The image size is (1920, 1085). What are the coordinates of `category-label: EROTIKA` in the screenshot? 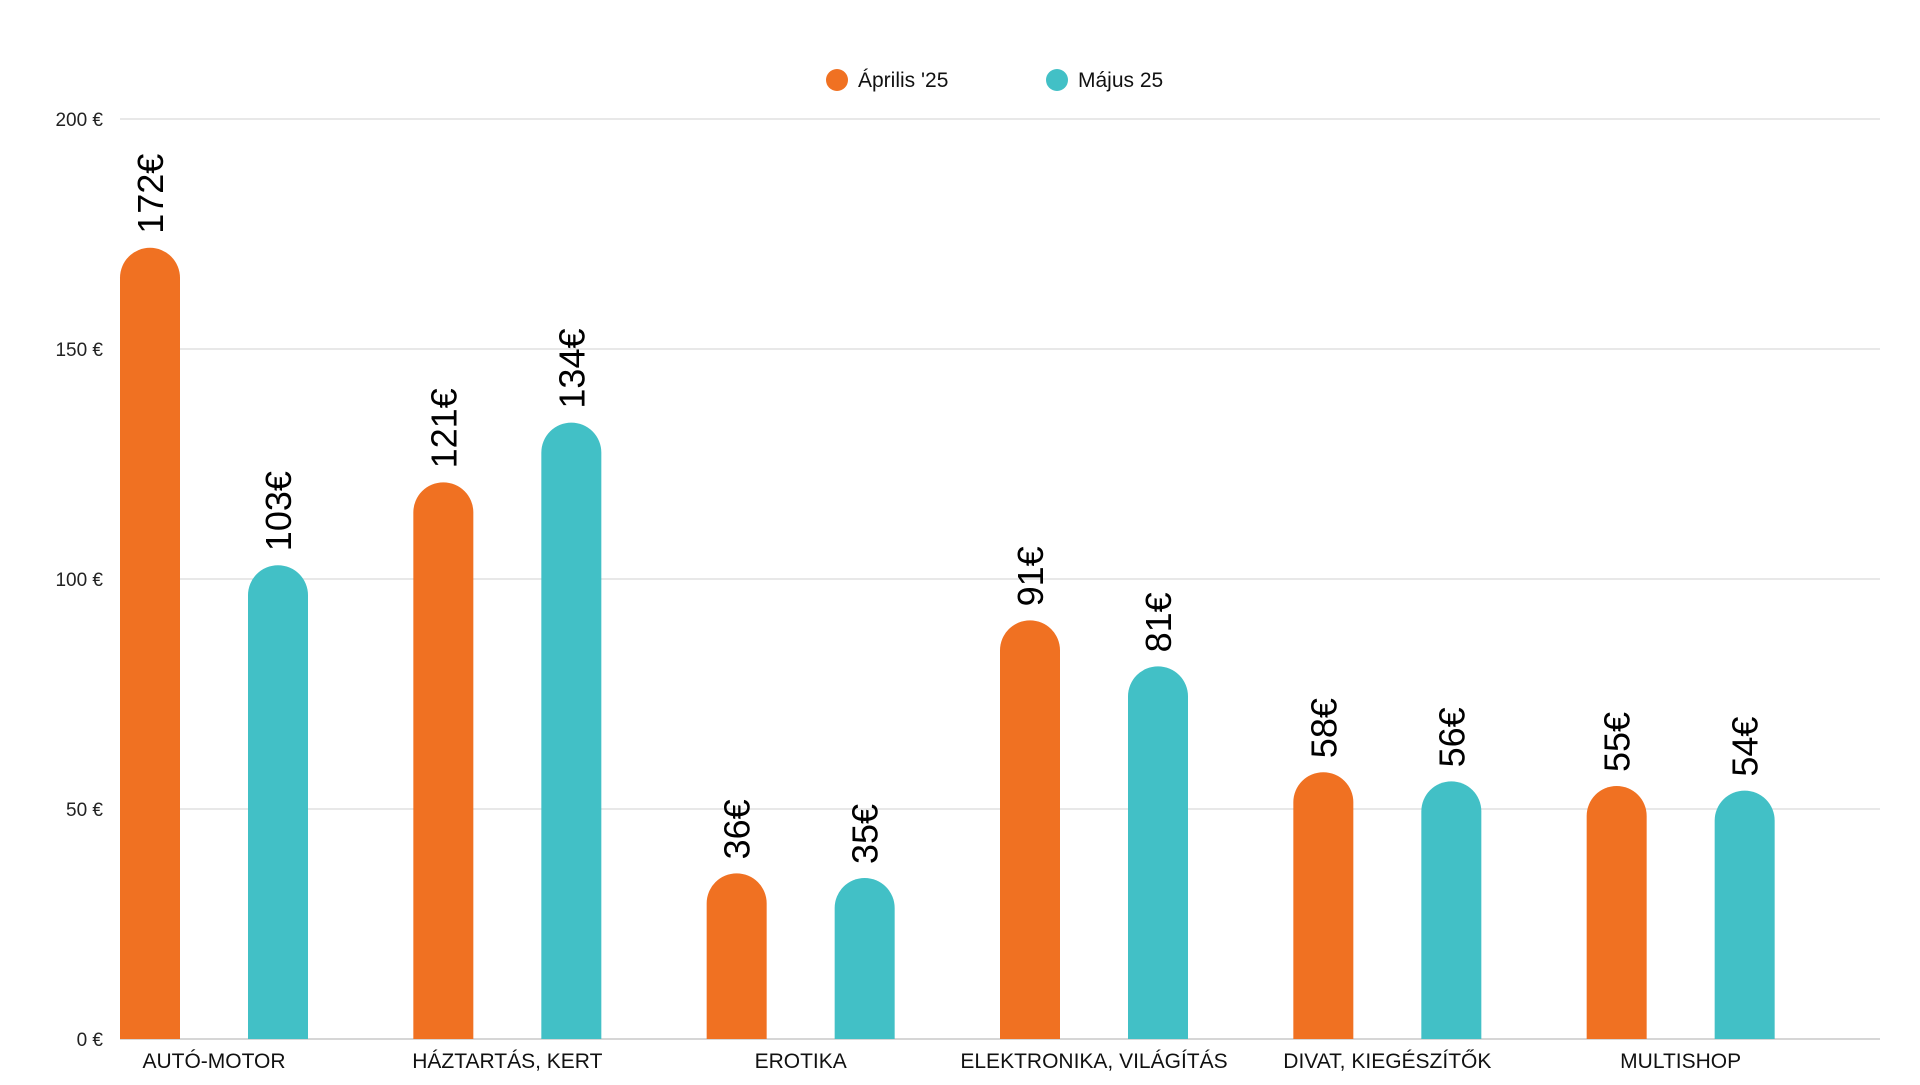 It's located at (801, 1061).